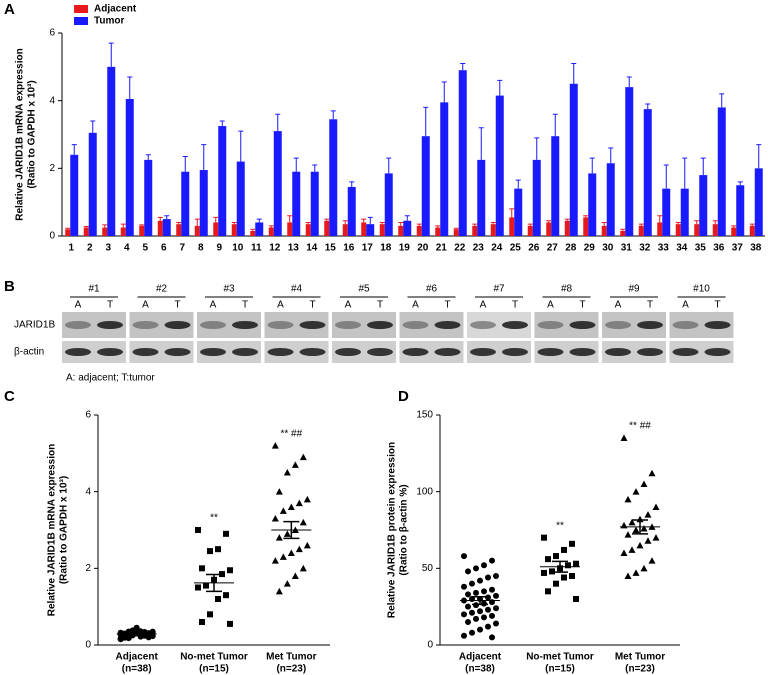 The width and height of the screenshot is (768, 675). What do you see at coordinates (634, 289) in the screenshot?
I see `sample-label: #9` at bounding box center [634, 289].